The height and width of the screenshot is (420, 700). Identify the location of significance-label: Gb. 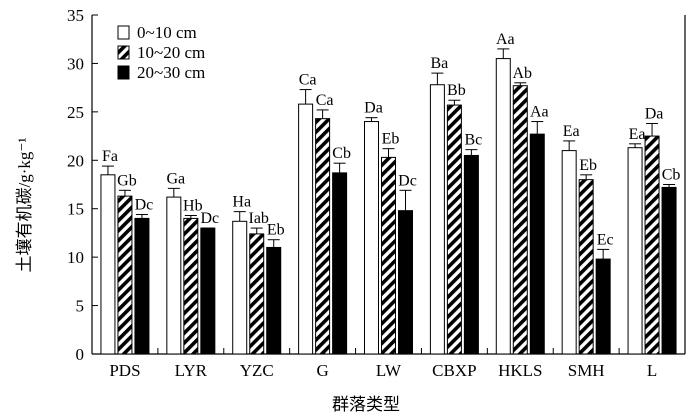
(127, 180).